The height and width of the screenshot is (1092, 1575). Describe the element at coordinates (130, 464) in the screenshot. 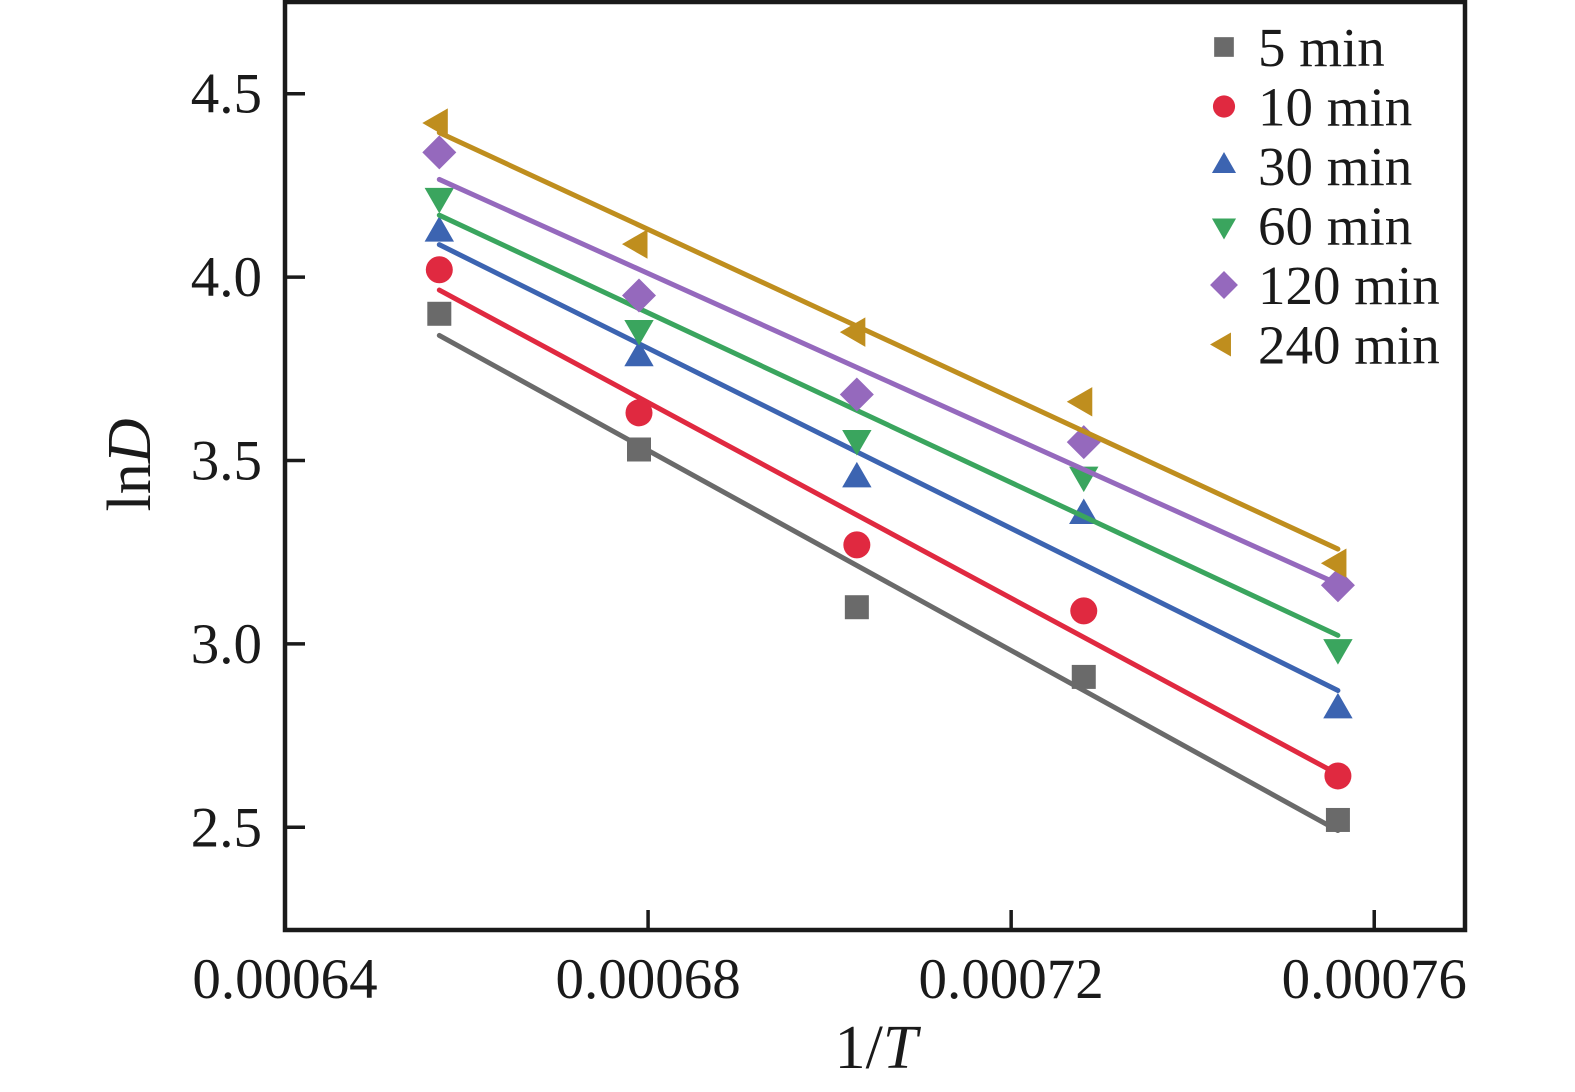

I see `y-axis-label: lnD` at that location.